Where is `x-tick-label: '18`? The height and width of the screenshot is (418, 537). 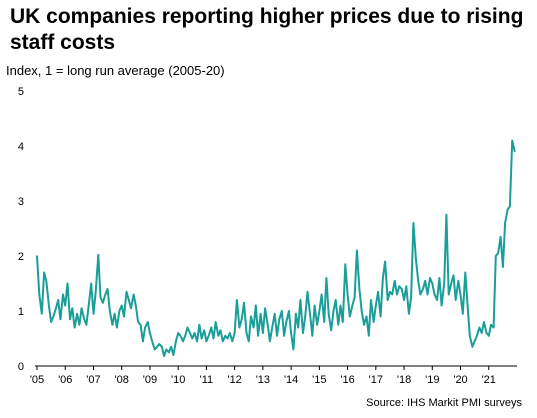
x-tick-label: '18 is located at coordinates (404, 380).